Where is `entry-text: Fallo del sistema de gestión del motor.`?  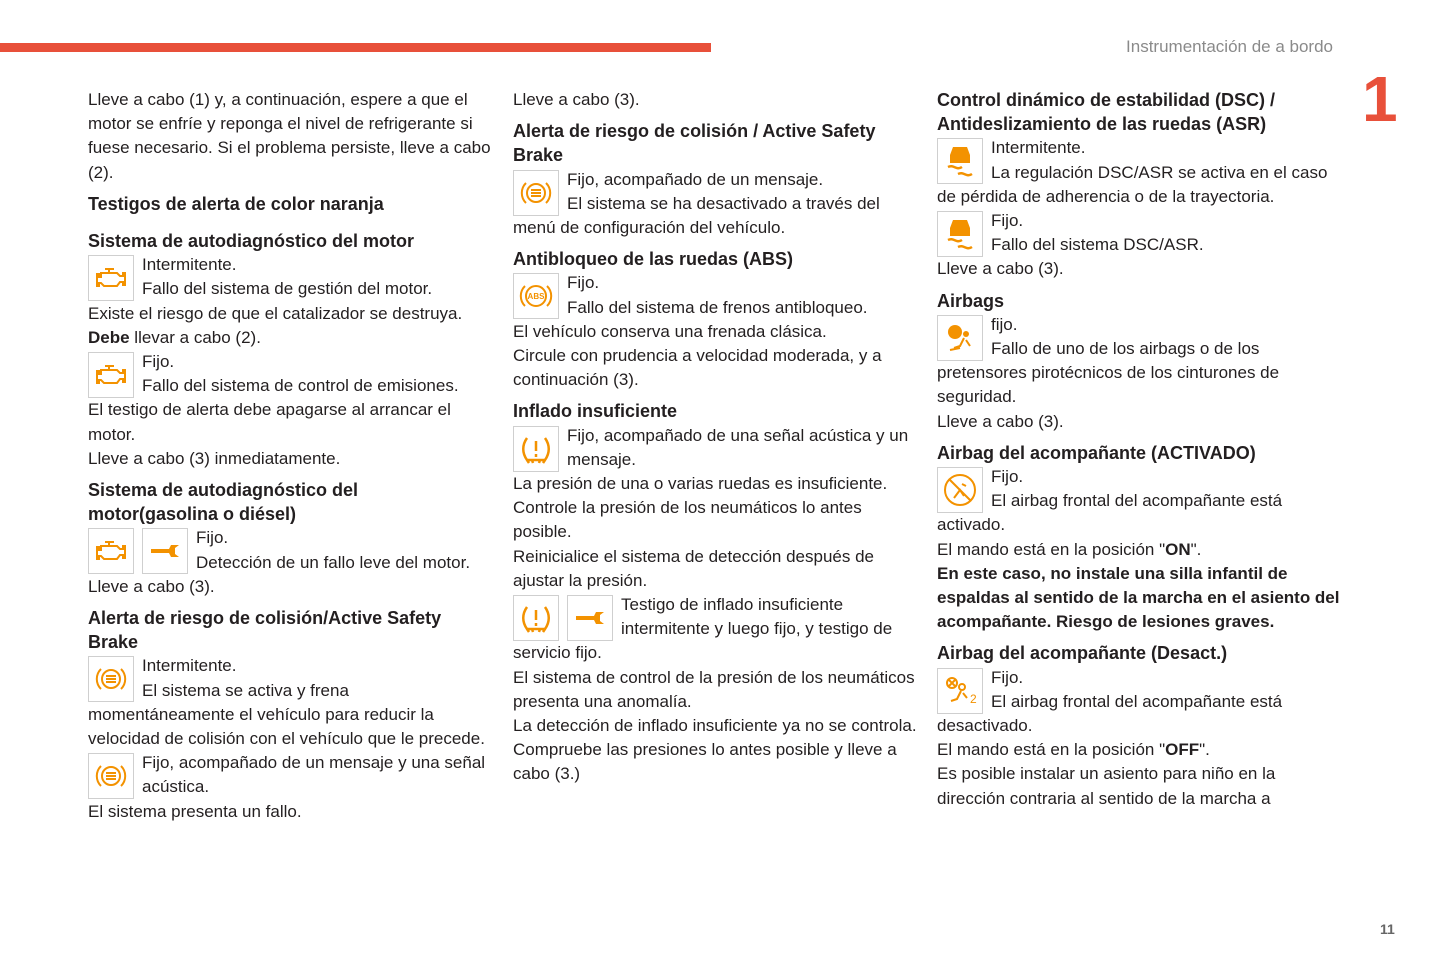 entry-text: Fallo del sistema de gestión del motor. is located at coordinates (287, 289).